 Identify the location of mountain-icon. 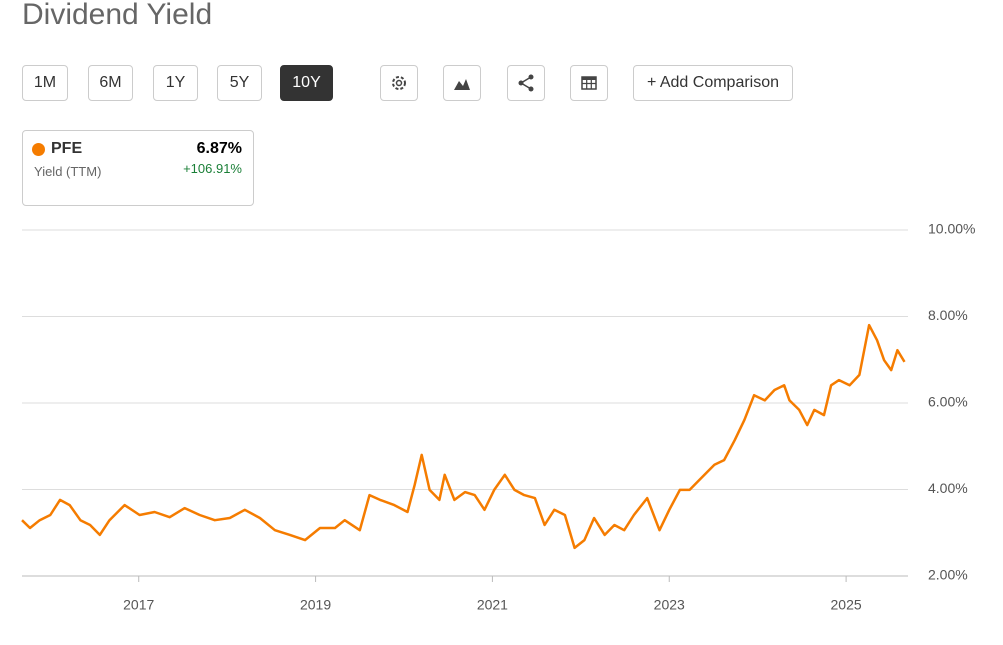
(462, 84).